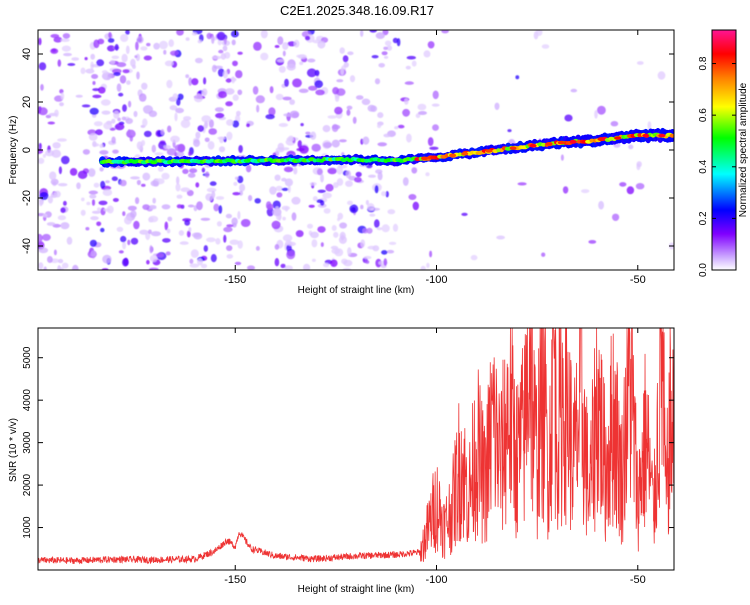 Image resolution: width=750 pixels, height=605 pixels. I want to click on x-tick-label: -50, so click(638, 280).